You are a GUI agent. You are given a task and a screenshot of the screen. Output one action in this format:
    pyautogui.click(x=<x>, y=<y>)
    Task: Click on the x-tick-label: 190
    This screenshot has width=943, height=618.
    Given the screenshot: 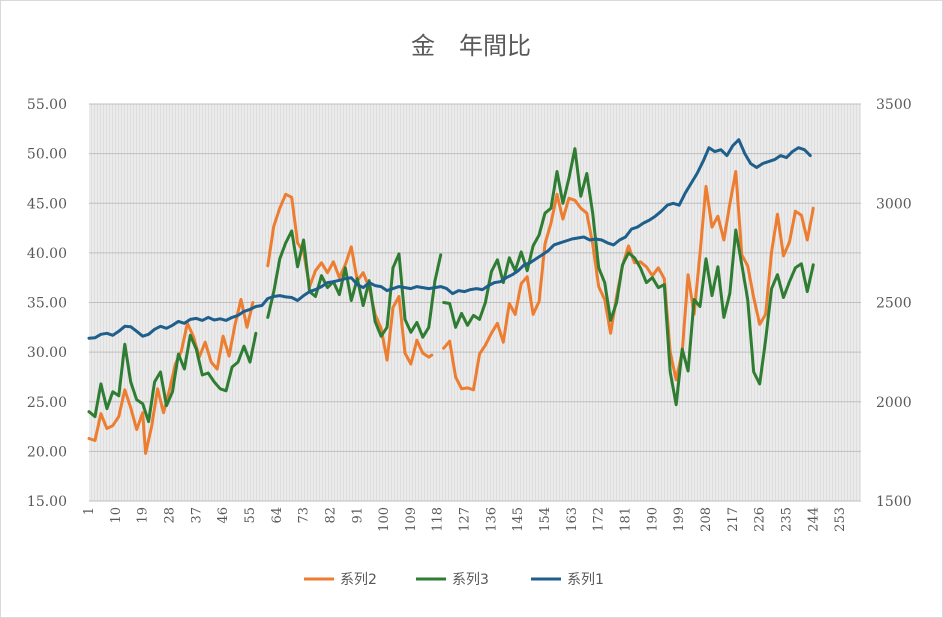 What is the action you would take?
    pyautogui.click(x=652, y=519)
    